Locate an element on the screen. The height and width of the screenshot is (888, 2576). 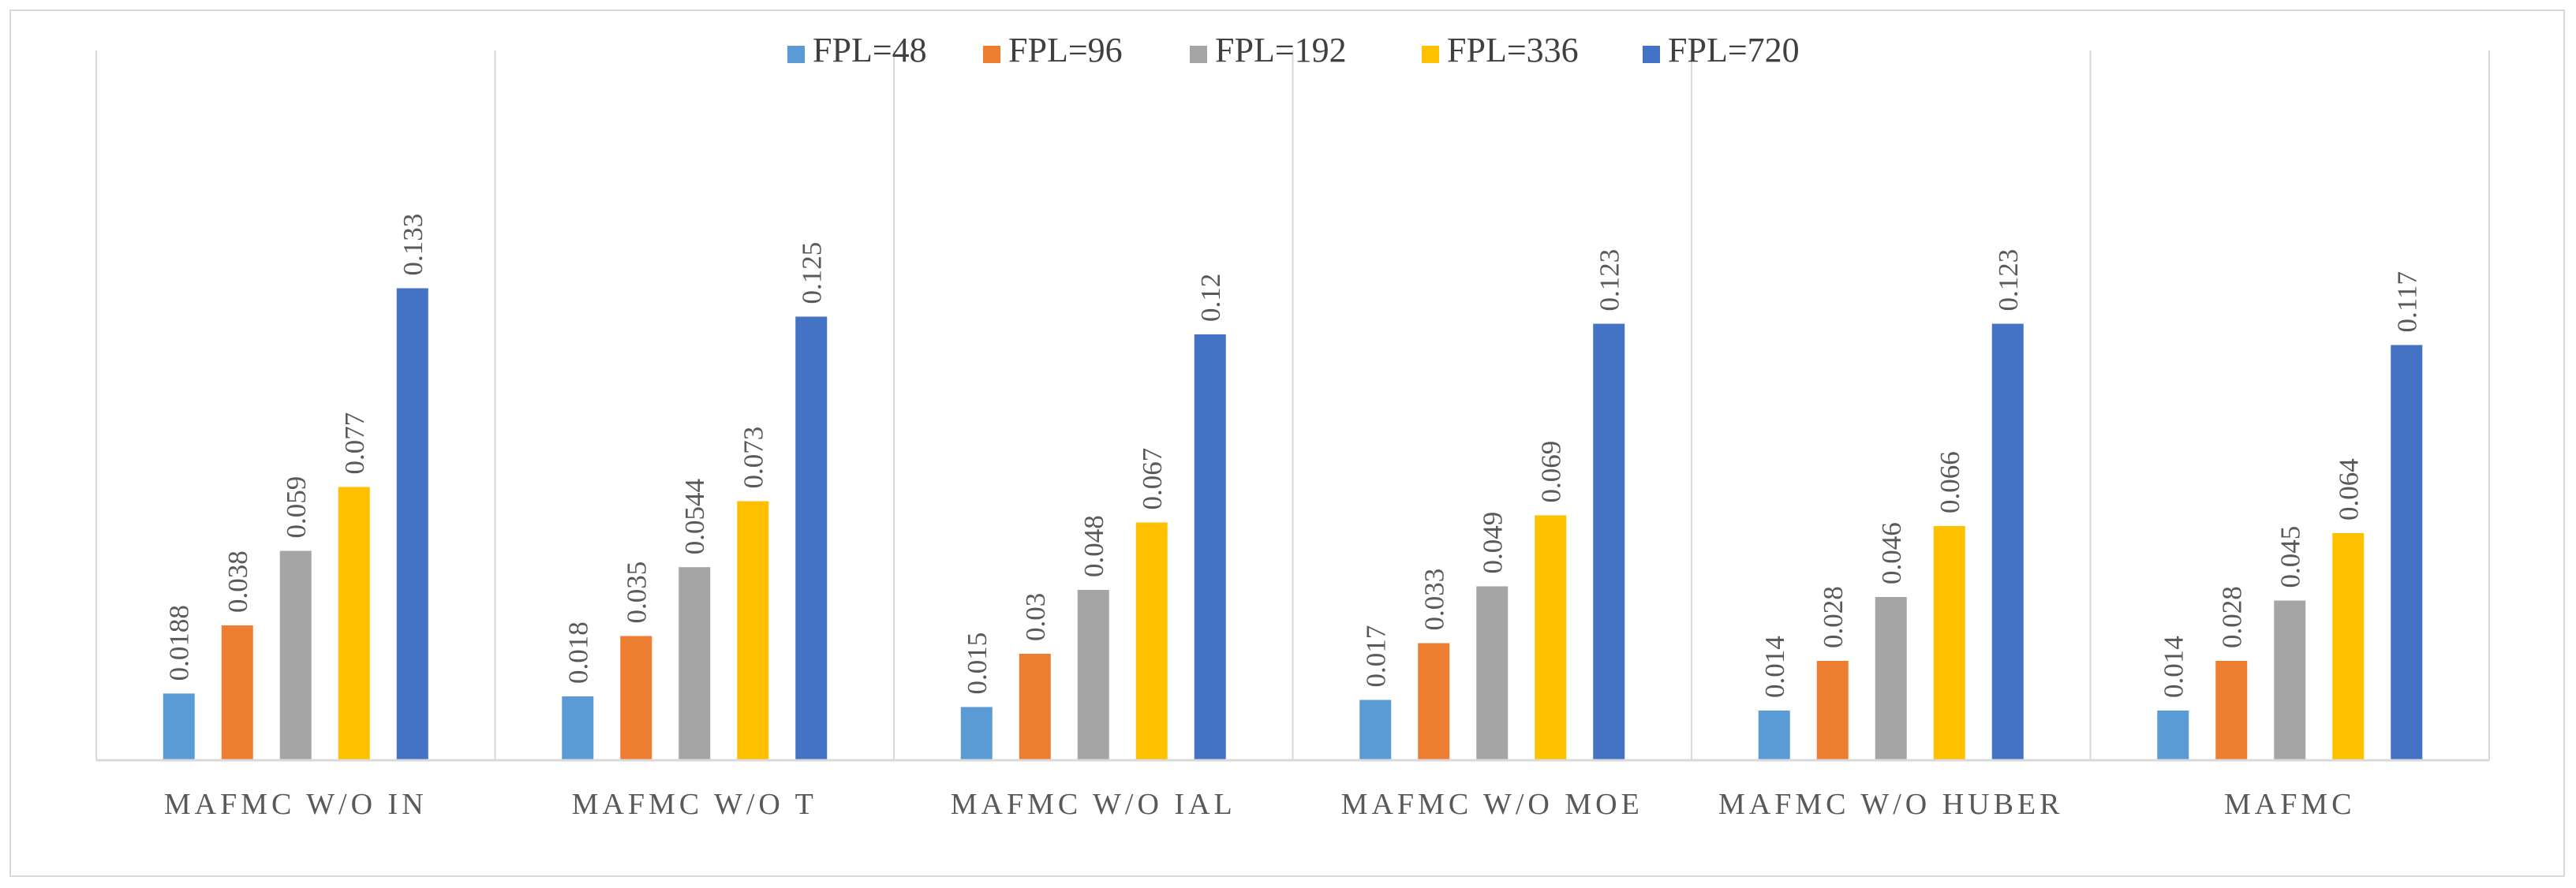
data-label: 0.064 is located at coordinates (2348, 489).